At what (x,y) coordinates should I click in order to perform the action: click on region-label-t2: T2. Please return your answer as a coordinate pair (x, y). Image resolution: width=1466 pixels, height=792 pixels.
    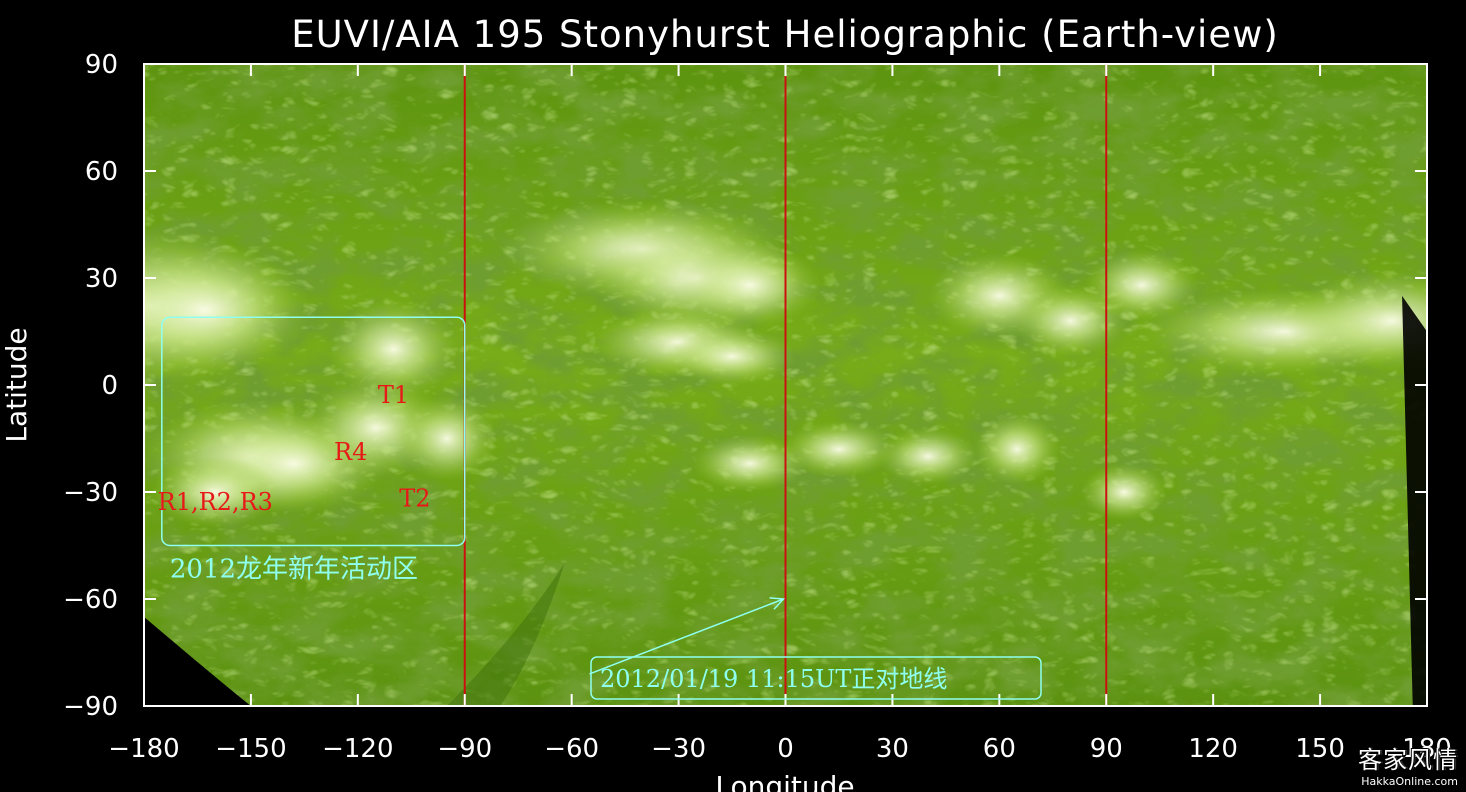
    Looking at the image, I should click on (414, 498).